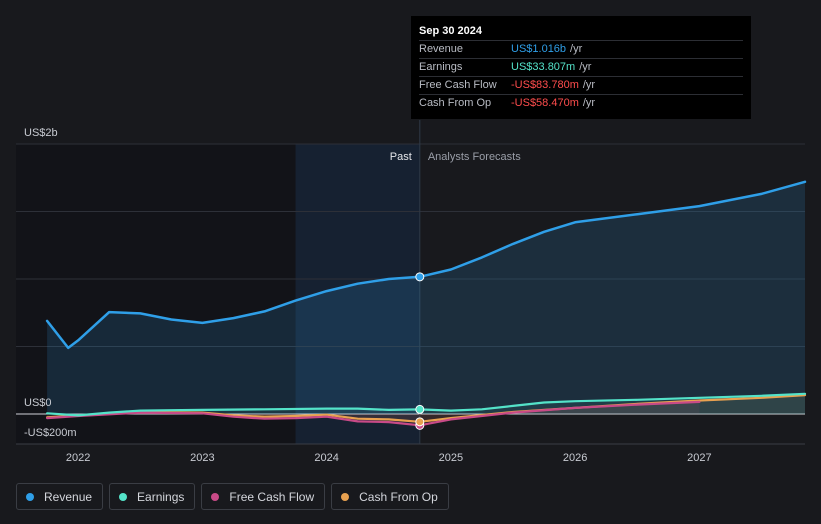  Describe the element at coordinates (581, 103) in the screenshot. I see `tooltip-row-cash-from-op: Cash From Op -US$58.470m /yr` at that location.